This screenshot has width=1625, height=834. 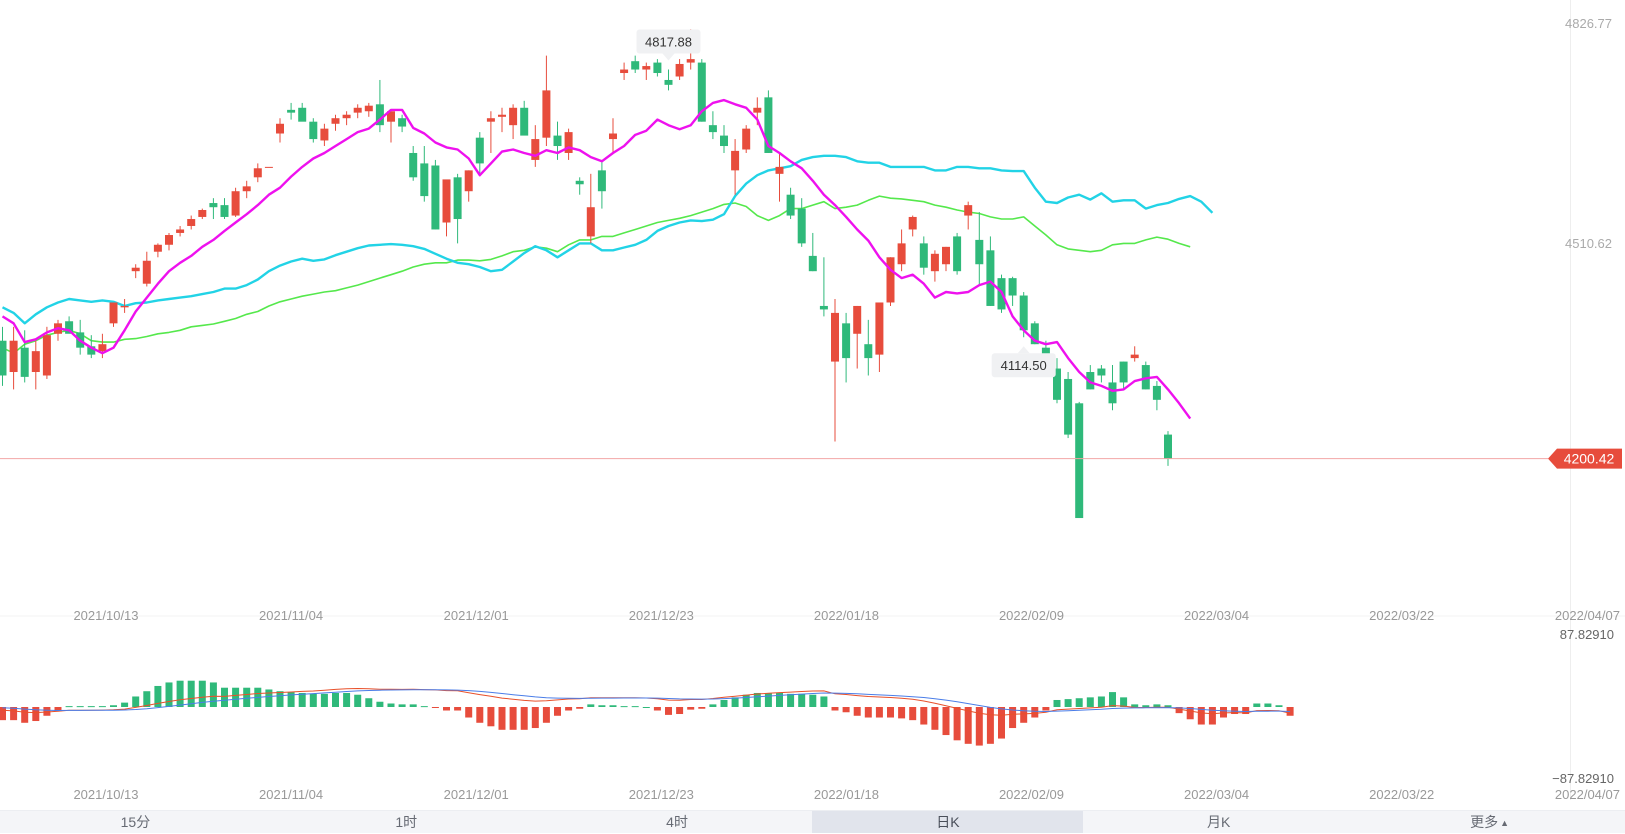 I want to click on low-annotation: 4114.50, so click(x=1023, y=362).